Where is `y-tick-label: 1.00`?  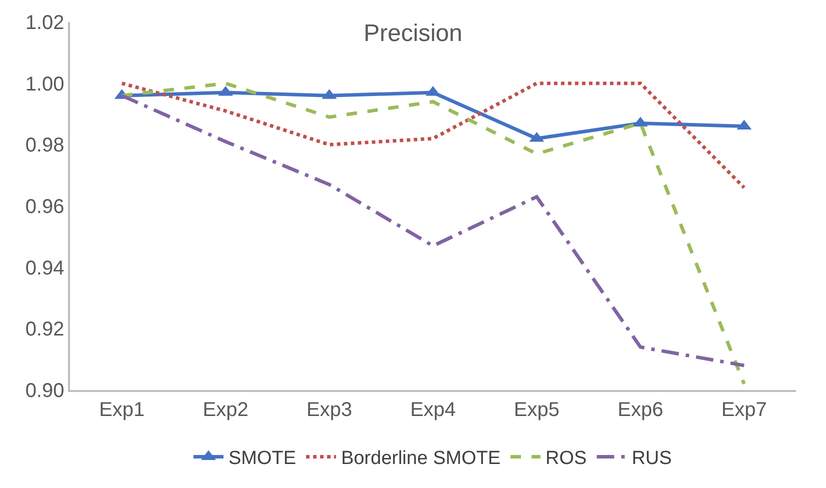
y-tick-label: 1.00 is located at coordinates (44, 84).